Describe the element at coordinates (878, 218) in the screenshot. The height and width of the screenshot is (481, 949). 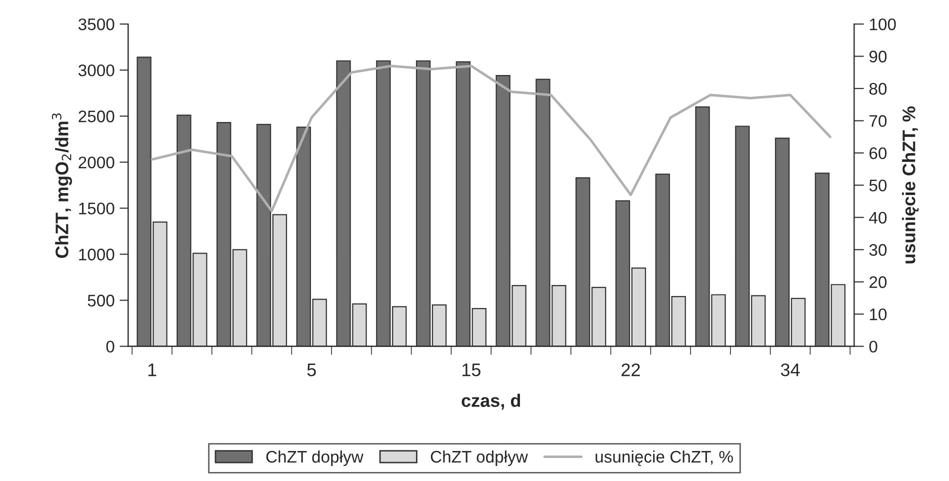
I see `y2-tick-label: 40` at that location.